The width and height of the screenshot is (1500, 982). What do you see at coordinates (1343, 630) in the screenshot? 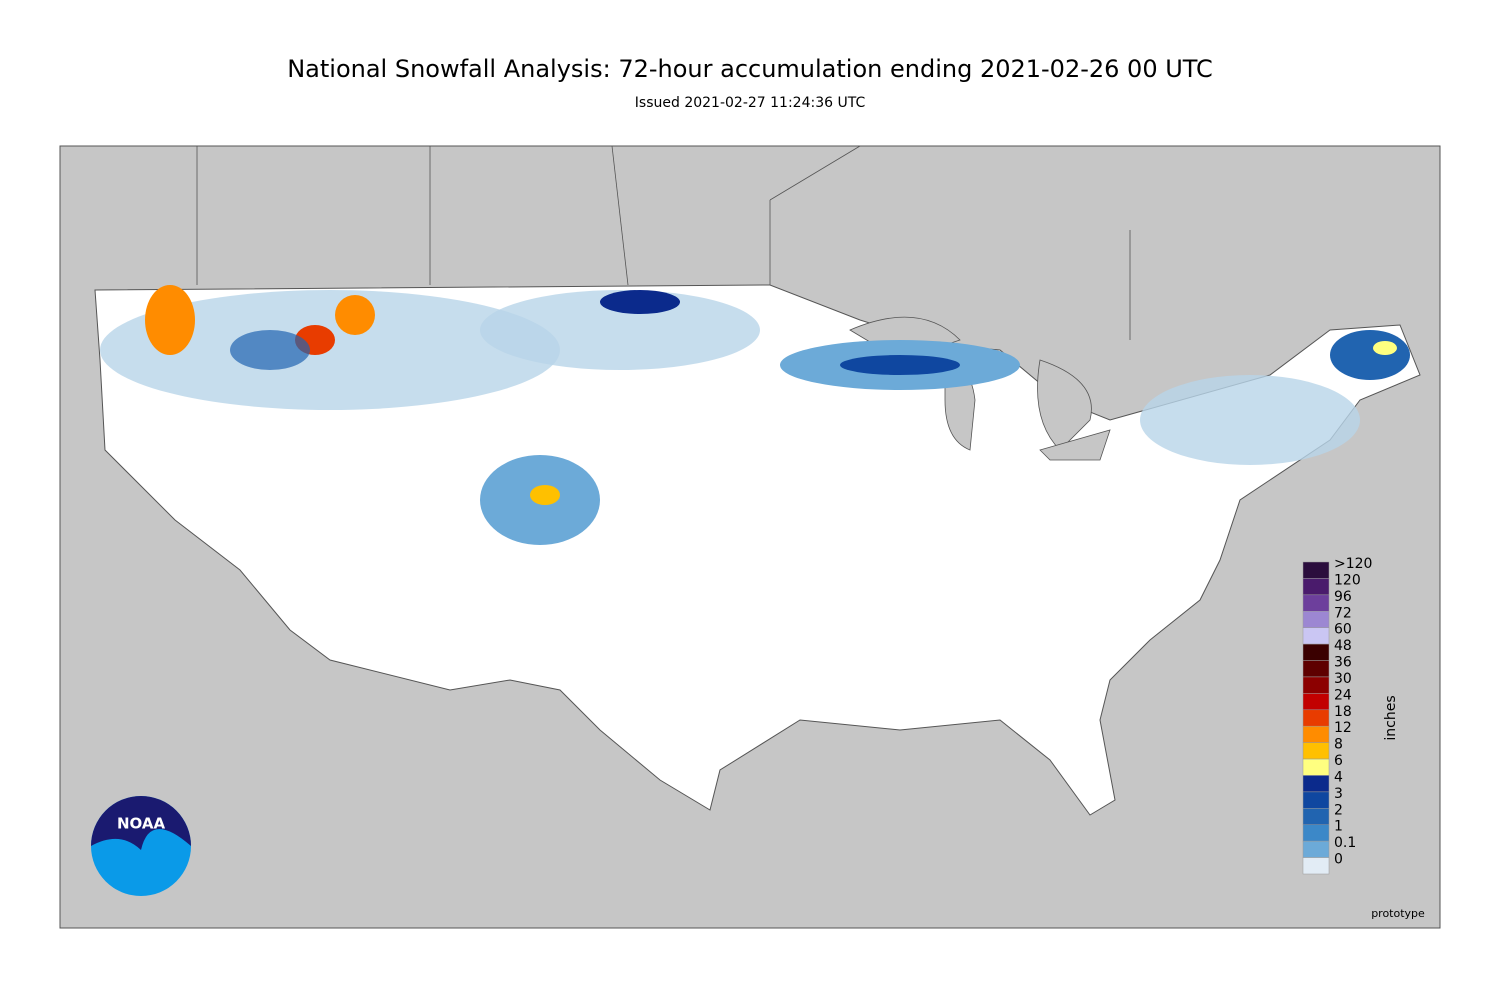
I see `legend-label: 60` at bounding box center [1343, 630].